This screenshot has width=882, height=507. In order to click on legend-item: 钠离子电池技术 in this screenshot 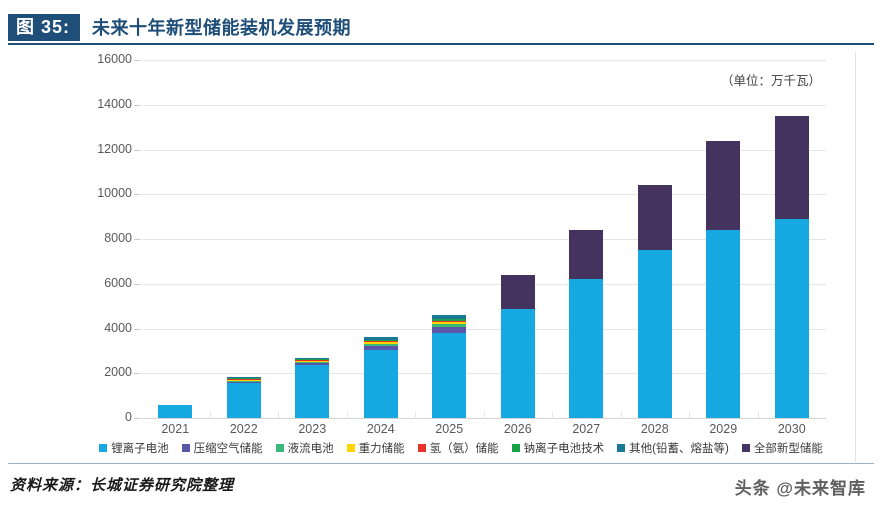, I will do `click(557, 448)`.